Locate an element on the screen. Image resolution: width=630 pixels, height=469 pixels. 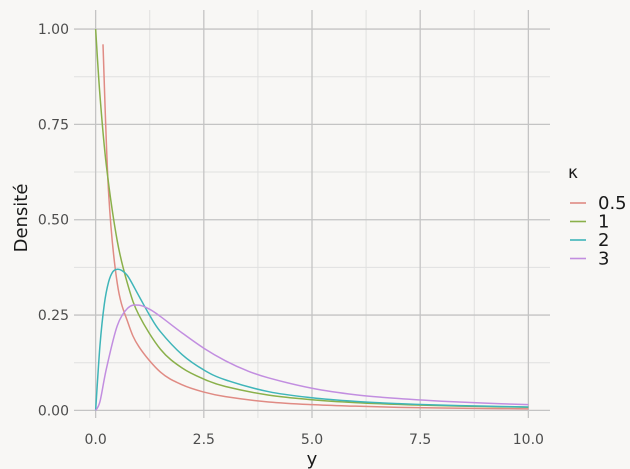
y-tick-label: 0.25 is located at coordinates (53, 316).